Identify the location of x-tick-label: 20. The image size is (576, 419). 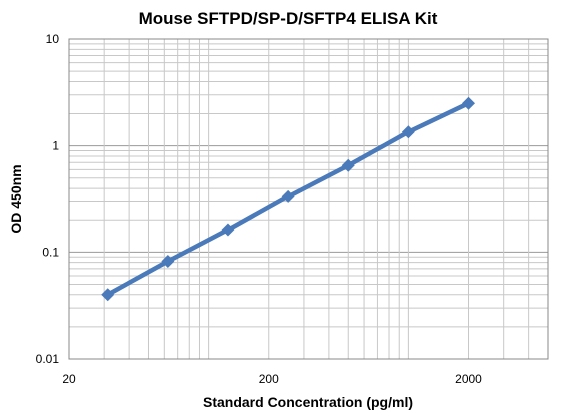
(69, 379).